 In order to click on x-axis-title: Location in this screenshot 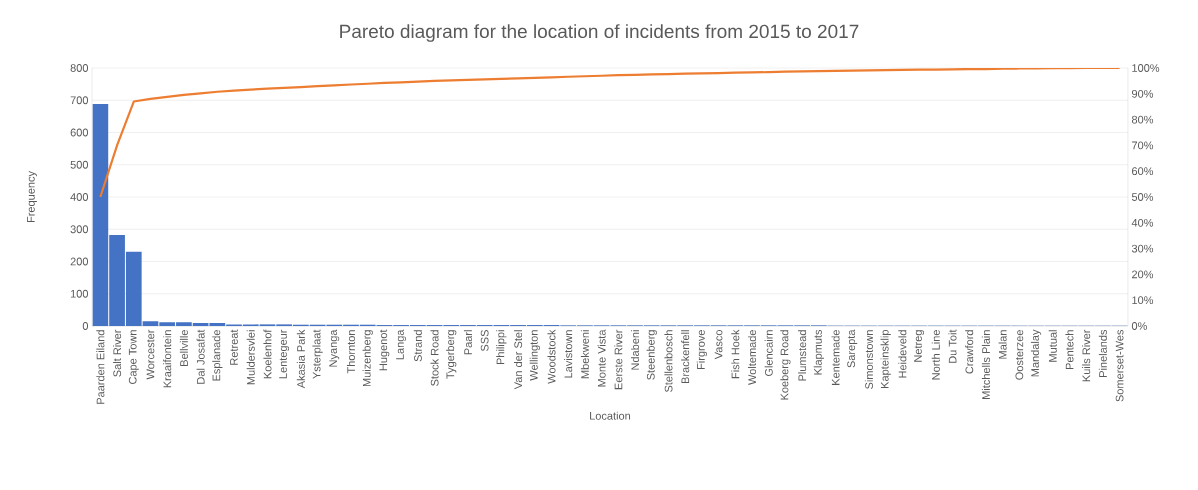, I will do `click(610, 415)`.